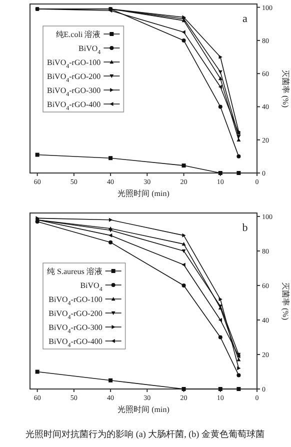  Describe the element at coordinates (74, 271) in the screenshot. I see `legend-label: 纯 S.aureus 溶液` at that location.